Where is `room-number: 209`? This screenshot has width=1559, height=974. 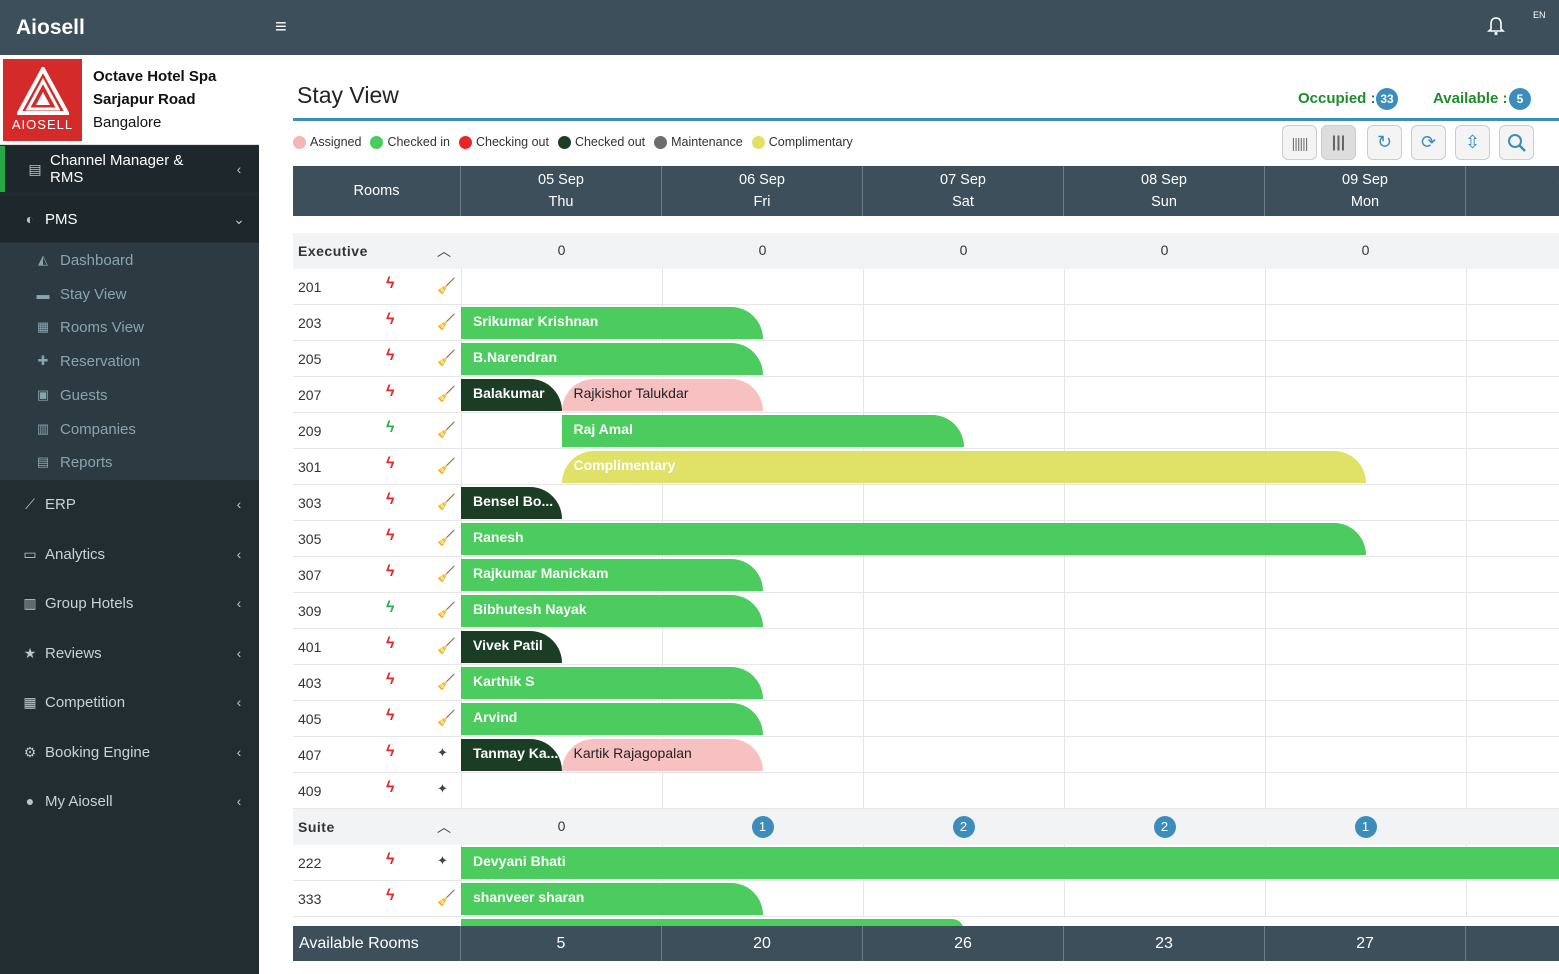
room-number: 209 is located at coordinates (310, 431).